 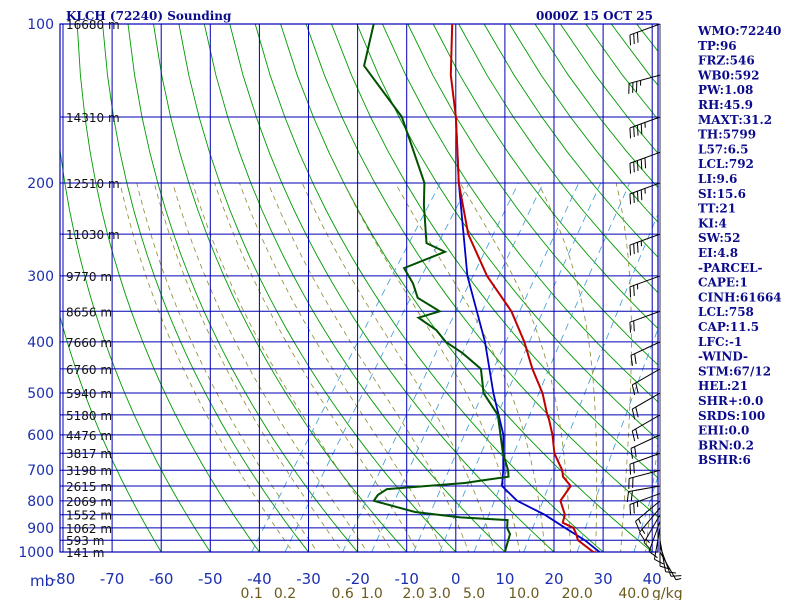 What do you see at coordinates (739, 31) in the screenshot?
I see `sounding-index-label: WMO:72240` at bounding box center [739, 31].